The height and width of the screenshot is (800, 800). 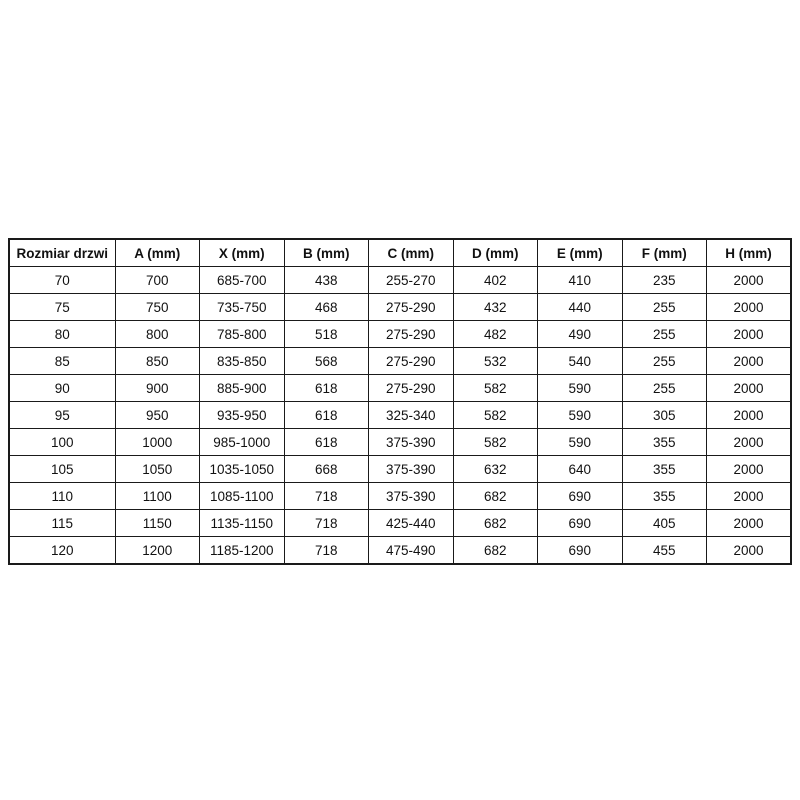 What do you see at coordinates (242, 307) in the screenshot?
I see `table-cell: 735-750` at bounding box center [242, 307].